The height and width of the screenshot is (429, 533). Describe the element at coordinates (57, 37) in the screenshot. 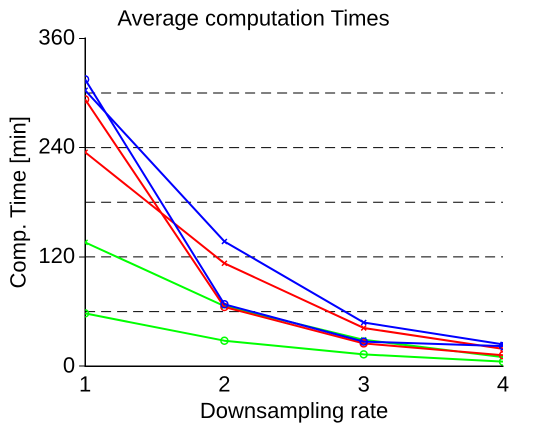

I see `y-tick-label: 360` at that location.